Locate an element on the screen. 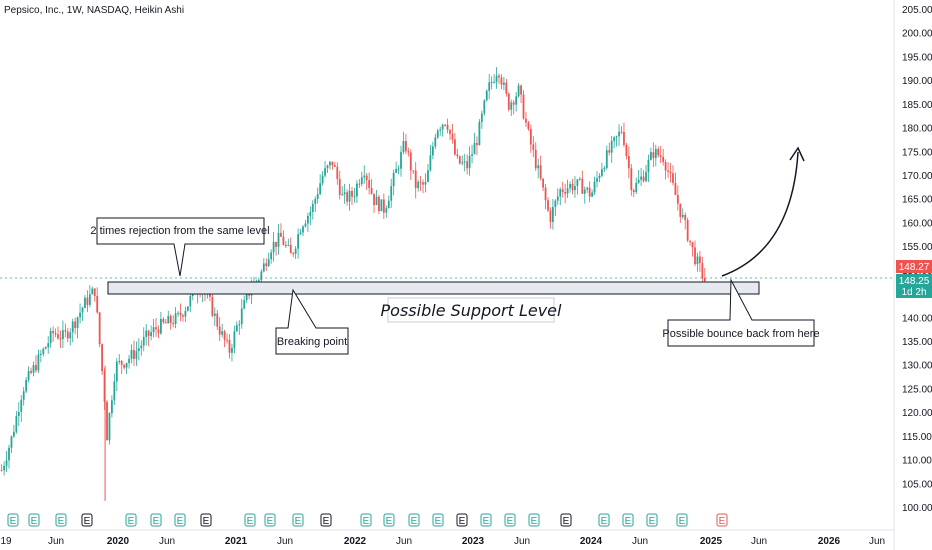 The image size is (932, 550). earnings-marker-15: E is located at coordinates (438, 520).